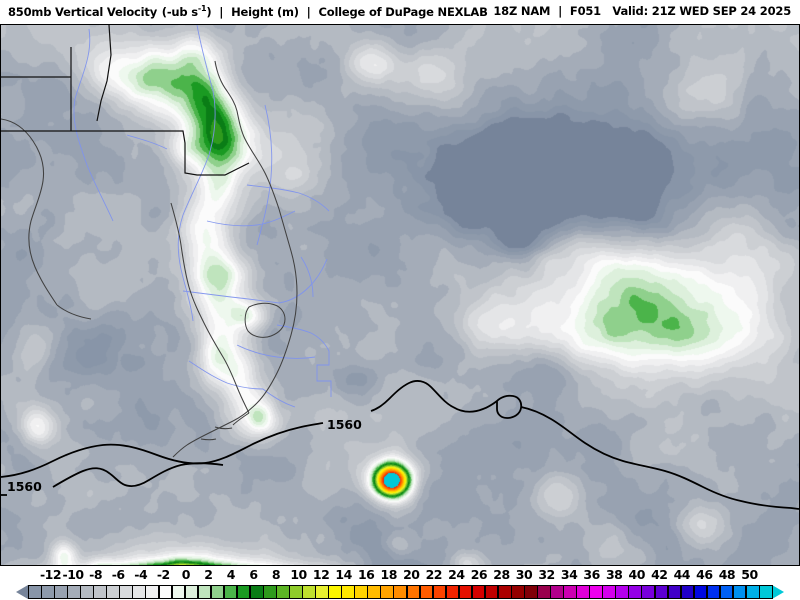  Describe the element at coordinates (456, 574) in the screenshot. I see `colorbar-tick-label: 24` at that location.